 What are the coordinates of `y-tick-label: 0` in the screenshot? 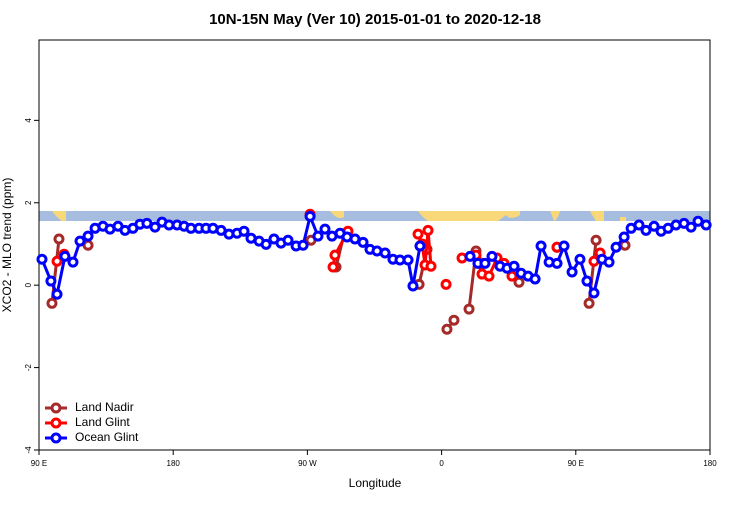 It's located at (28, 284).